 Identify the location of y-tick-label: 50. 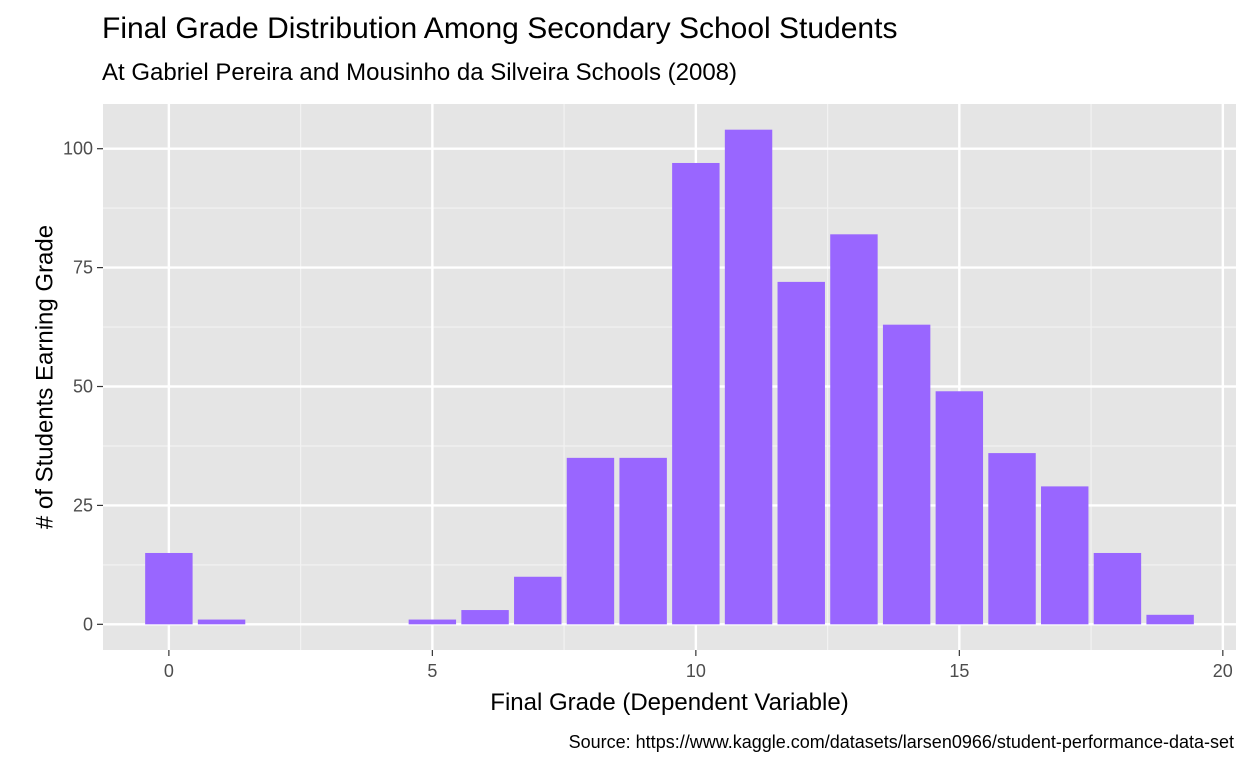
(83, 387).